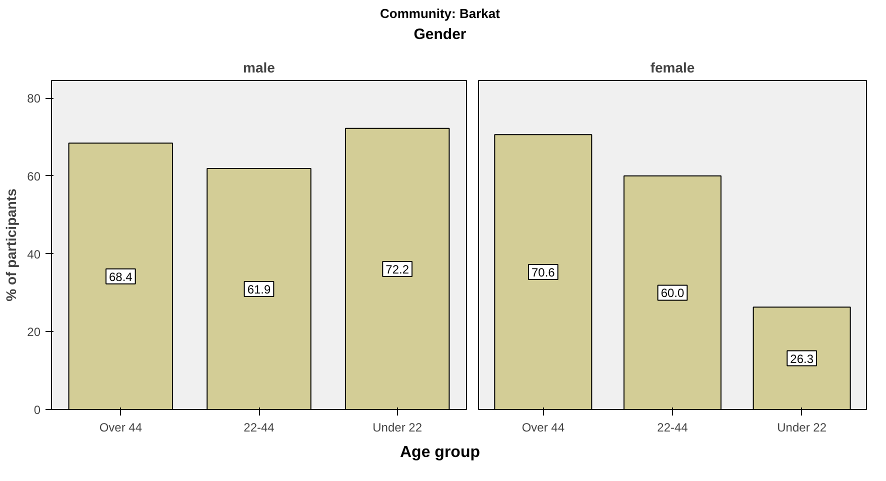 The image size is (886, 481). Describe the element at coordinates (120, 277) in the screenshot. I see `data-label: 68.4` at that location.